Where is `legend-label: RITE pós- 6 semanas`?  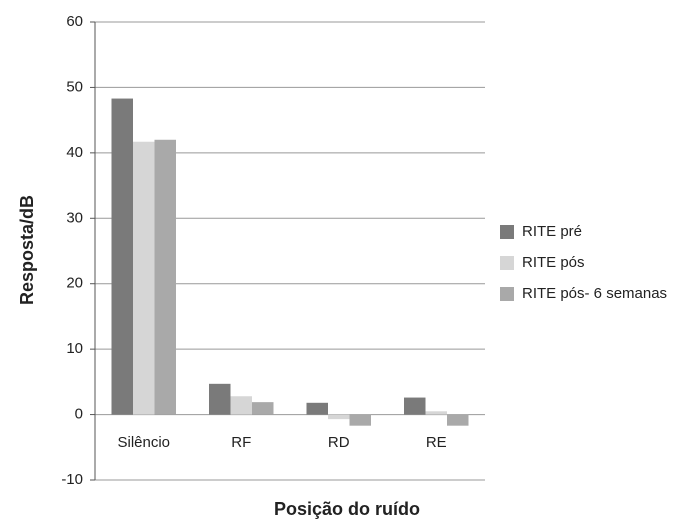 legend-label: RITE pós- 6 semanas is located at coordinates (594, 293).